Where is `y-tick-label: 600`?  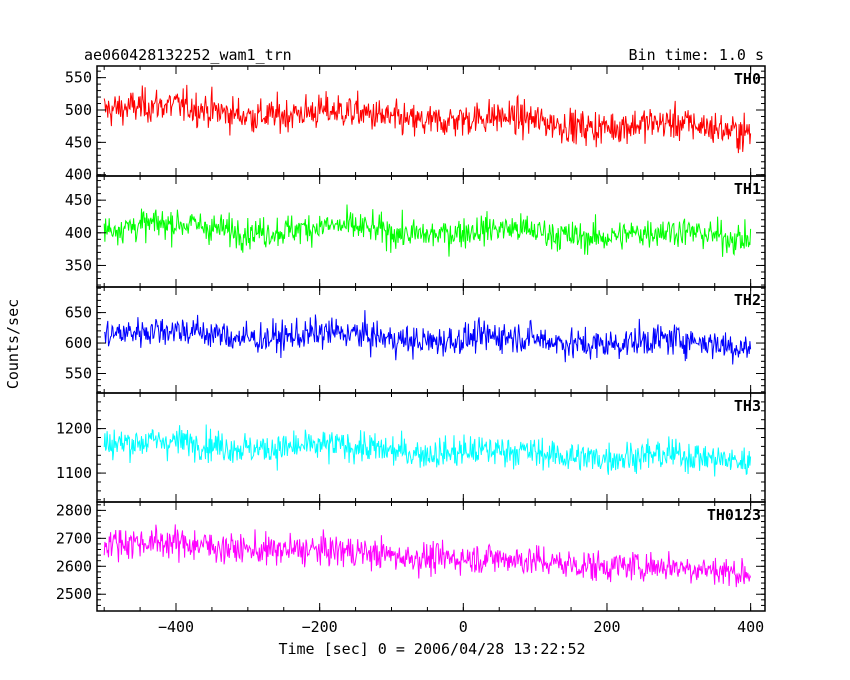
y-tick-label: 600 is located at coordinates (78, 343).